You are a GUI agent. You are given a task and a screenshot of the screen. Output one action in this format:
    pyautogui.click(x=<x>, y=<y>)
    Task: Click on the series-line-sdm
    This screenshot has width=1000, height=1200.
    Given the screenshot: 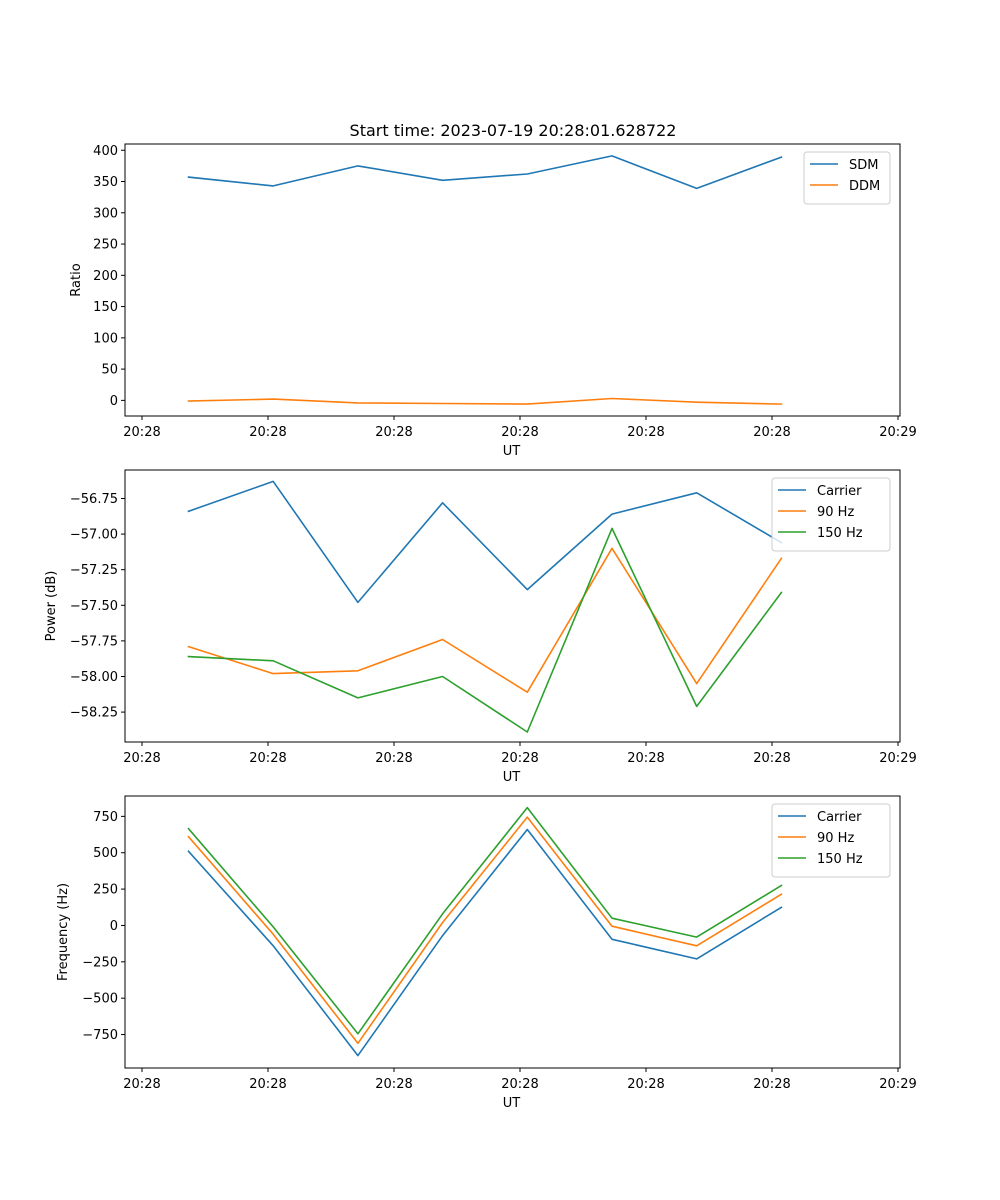 What is the action you would take?
    pyautogui.click(x=485, y=172)
    